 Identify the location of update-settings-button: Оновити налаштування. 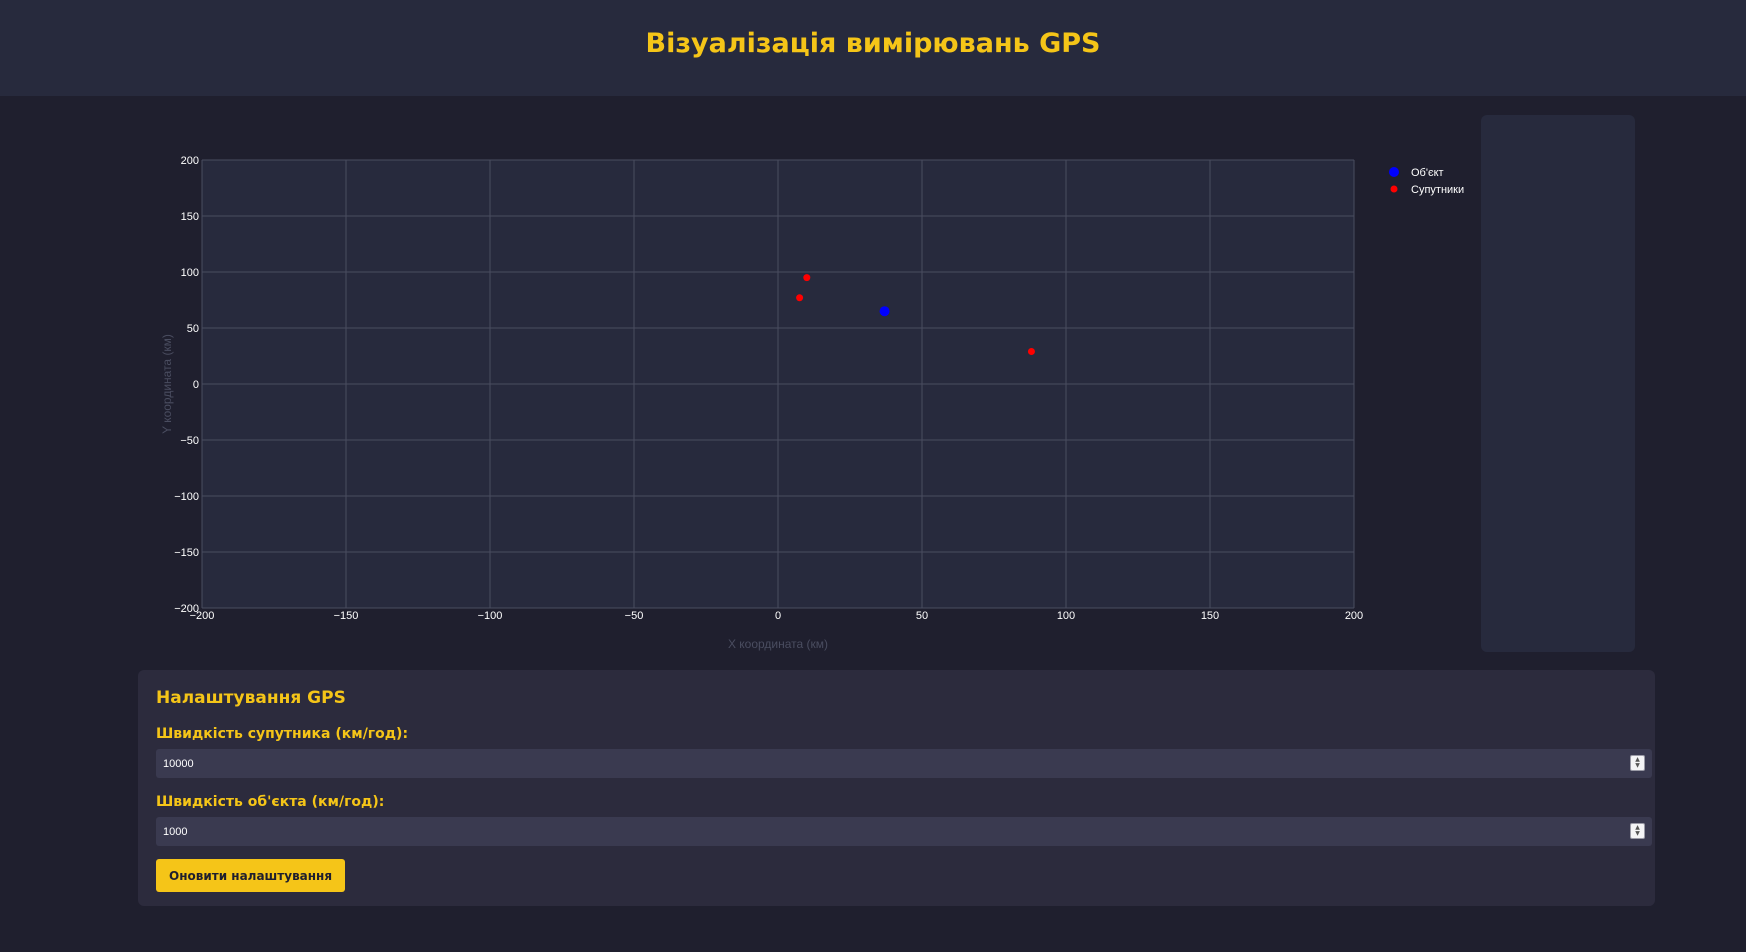
(251, 875).